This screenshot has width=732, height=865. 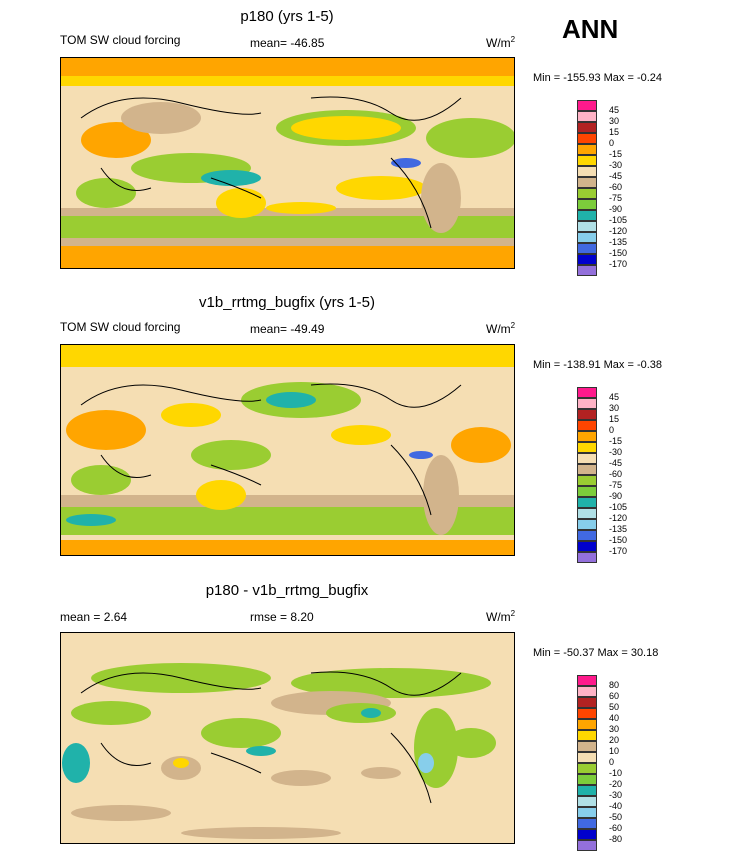 What do you see at coordinates (616, 817) in the screenshot?
I see `colorbar-tick-label: -50` at bounding box center [616, 817].